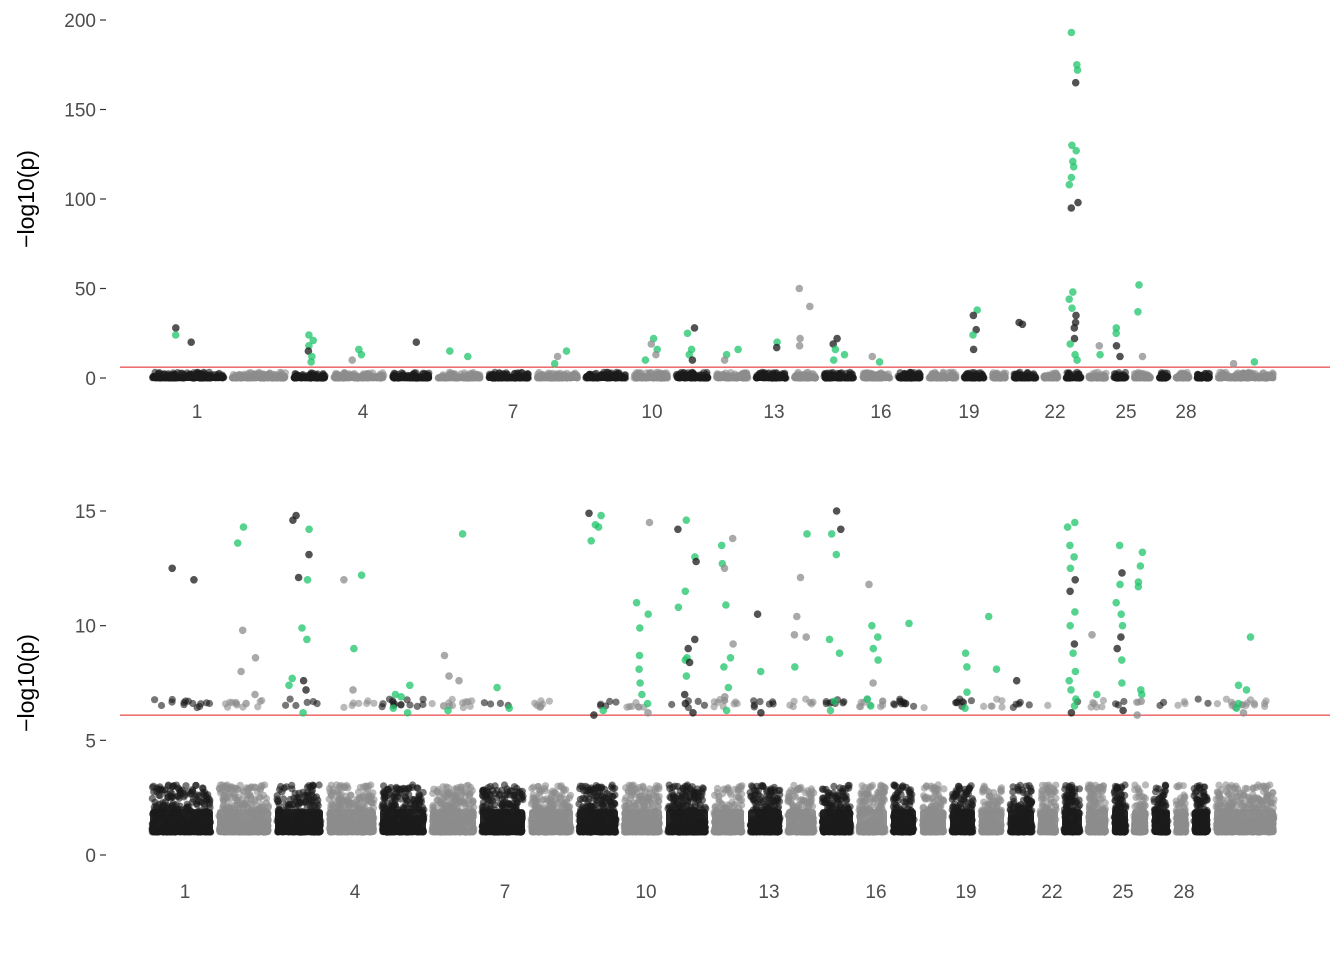 Image resolution: width=1344 pixels, height=960 pixels. What do you see at coordinates (85, 627) in the screenshot?
I see `y-tick-label: 10` at bounding box center [85, 627].